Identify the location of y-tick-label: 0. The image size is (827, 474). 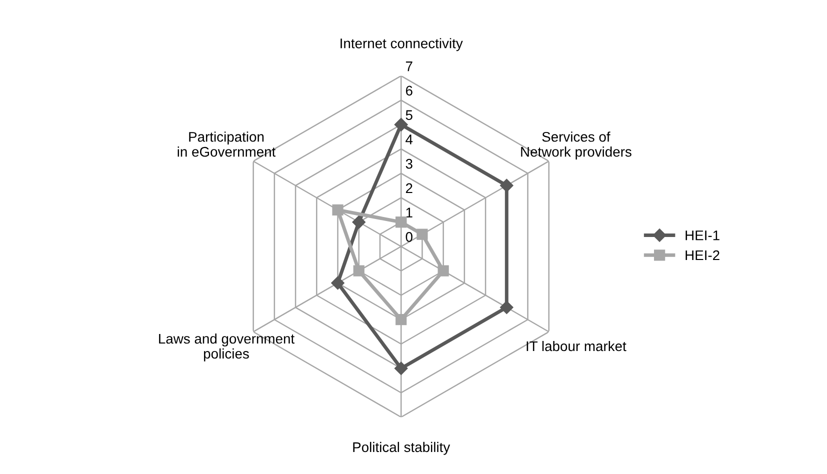
(409, 237).